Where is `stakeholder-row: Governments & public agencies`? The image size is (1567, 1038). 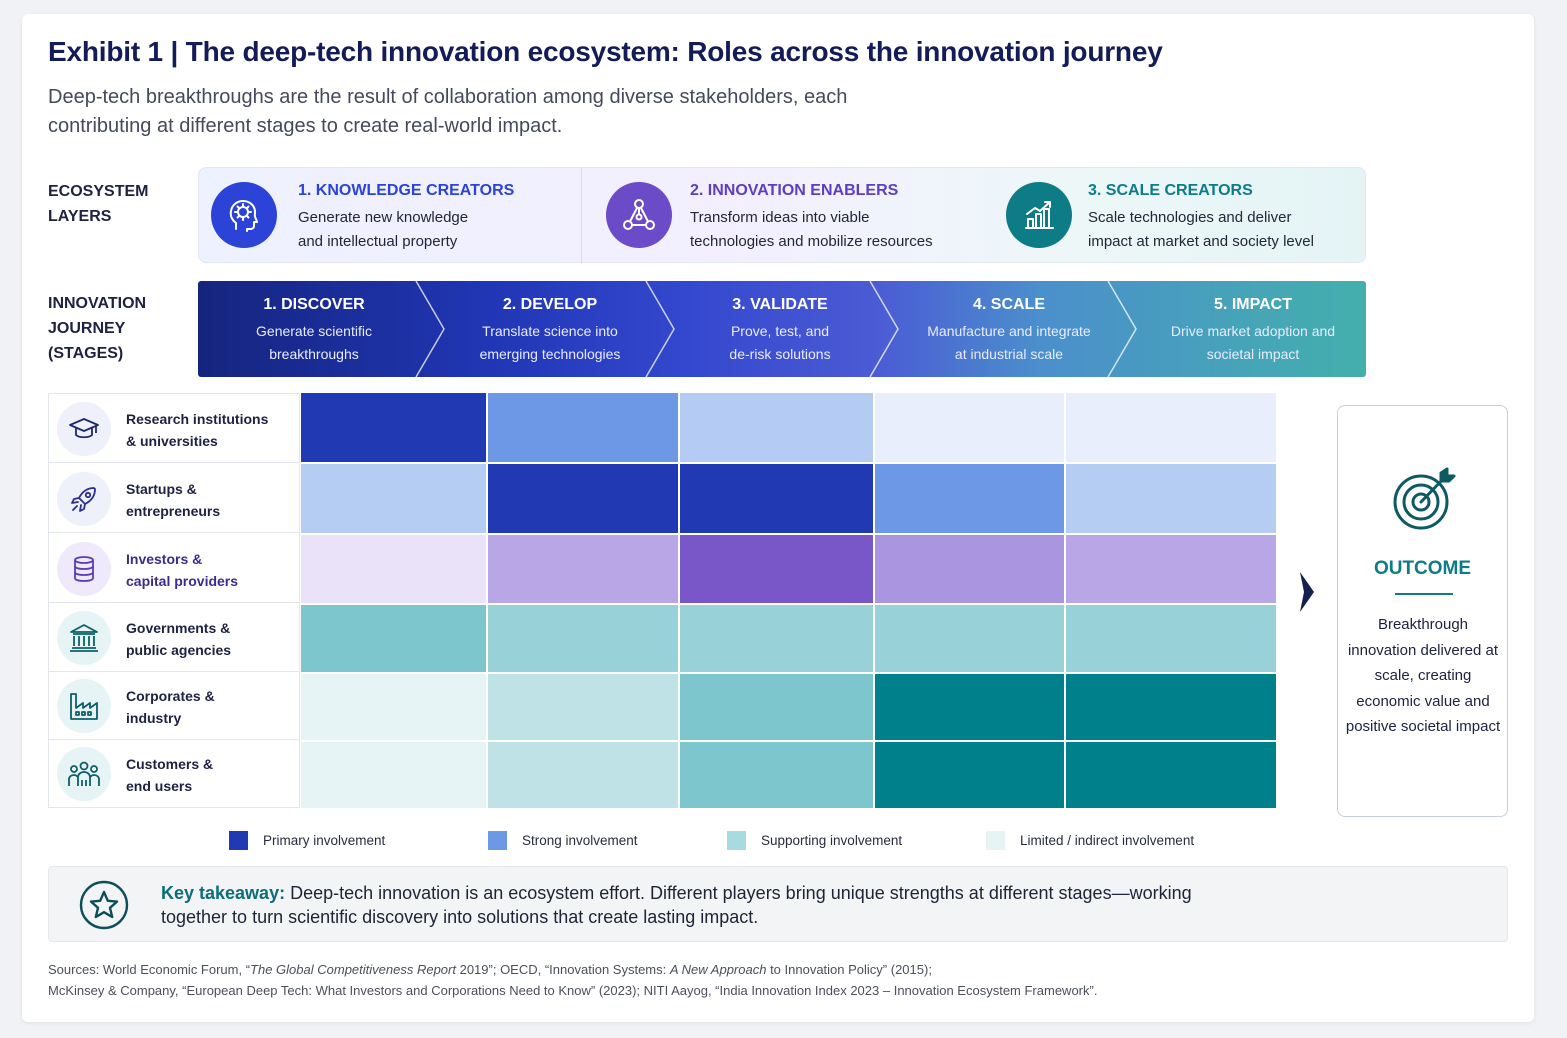 stakeholder-row: Governments & public agencies is located at coordinates (174, 637).